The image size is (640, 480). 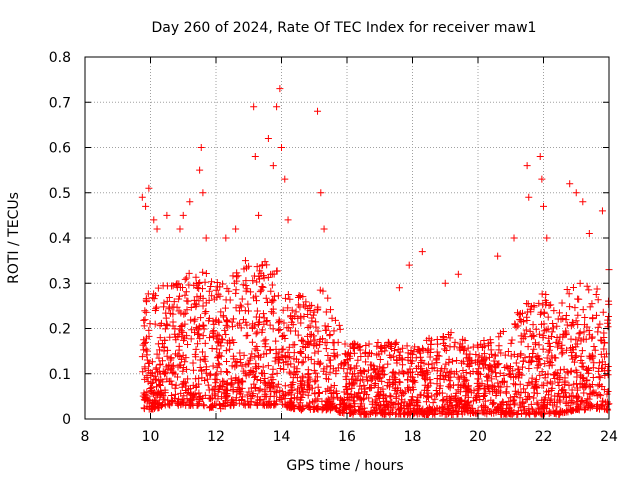 I want to click on x-axis-label: GPS time / hours, so click(x=344, y=466).